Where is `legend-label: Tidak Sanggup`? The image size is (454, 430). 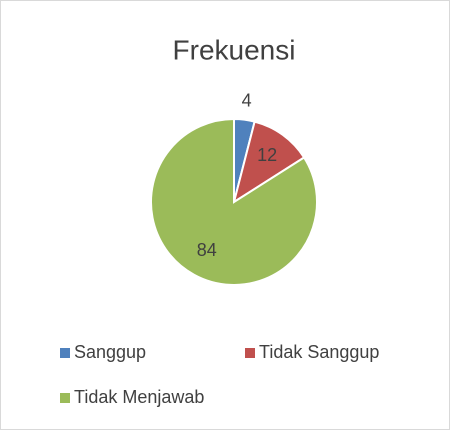 legend-label: Tidak Sanggup is located at coordinates (319, 352).